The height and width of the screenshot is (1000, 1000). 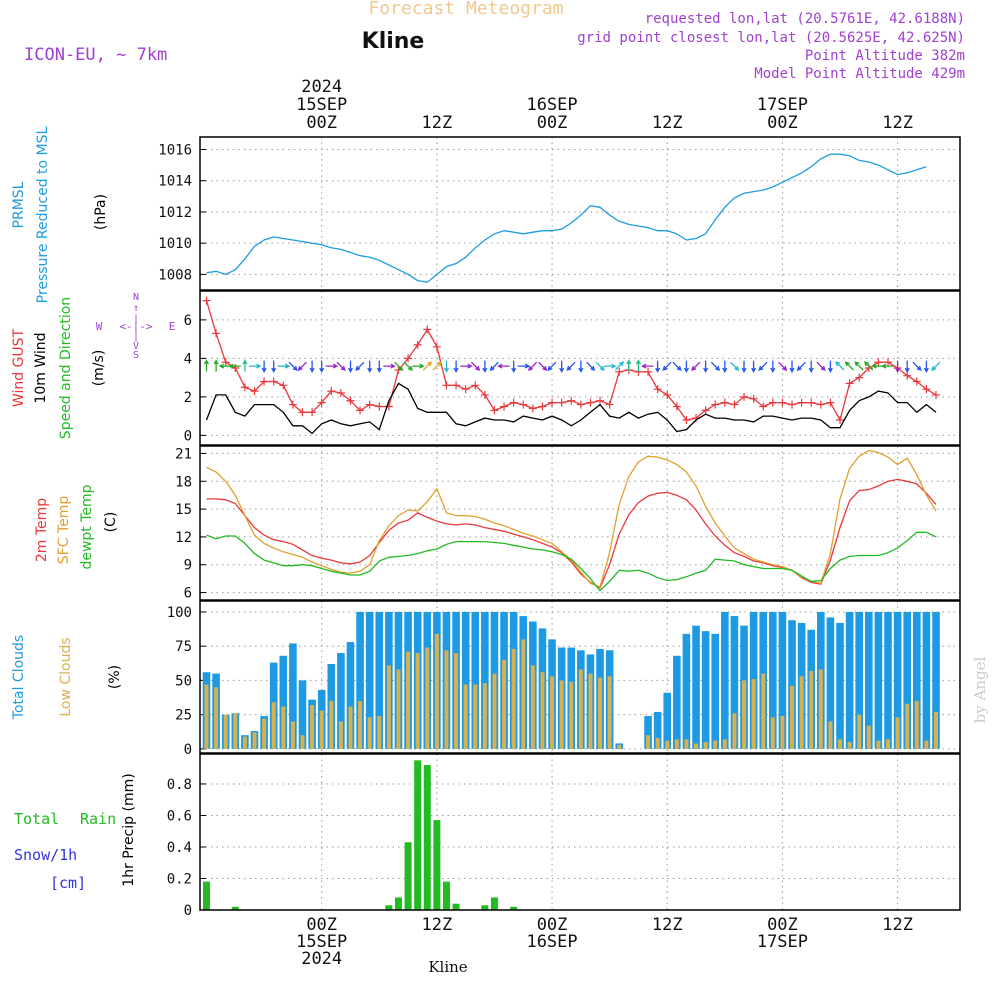 I want to click on top-time-label: 12Z, so click(x=437, y=123).